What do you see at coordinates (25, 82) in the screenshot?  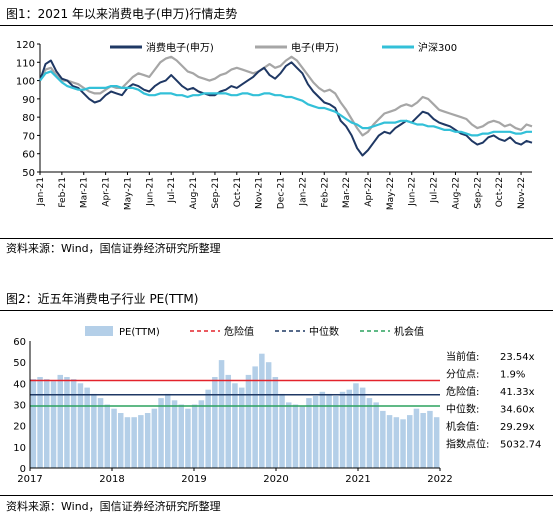 I see `chart1-y-tick-label: 100` at bounding box center [25, 82].